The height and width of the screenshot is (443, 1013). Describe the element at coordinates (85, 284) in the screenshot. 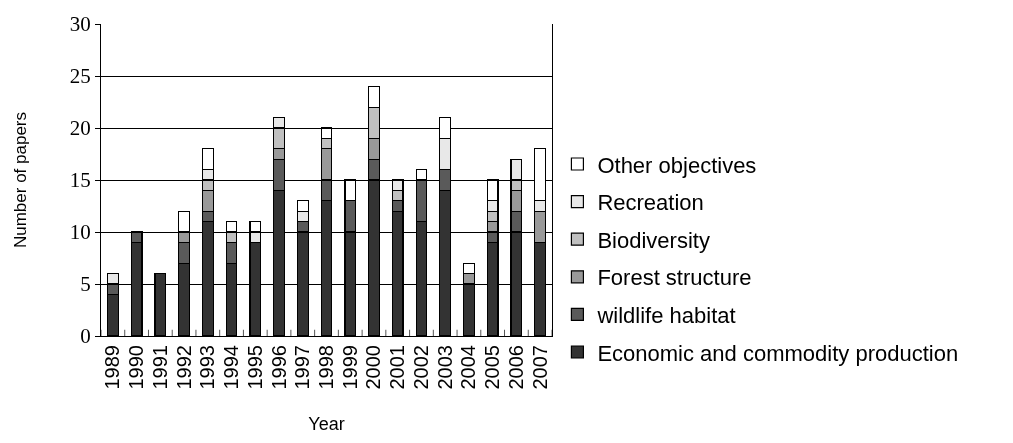

I see `y-tick-label: 5` at that location.